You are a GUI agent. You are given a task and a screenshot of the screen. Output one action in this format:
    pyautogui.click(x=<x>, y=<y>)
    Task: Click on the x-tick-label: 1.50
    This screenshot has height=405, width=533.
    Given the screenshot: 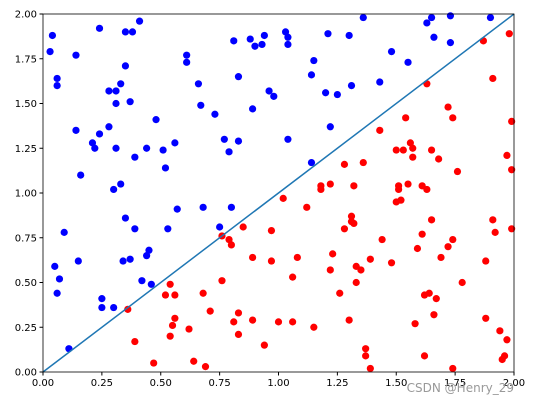 What is the action you would take?
    pyautogui.click(x=396, y=383)
    